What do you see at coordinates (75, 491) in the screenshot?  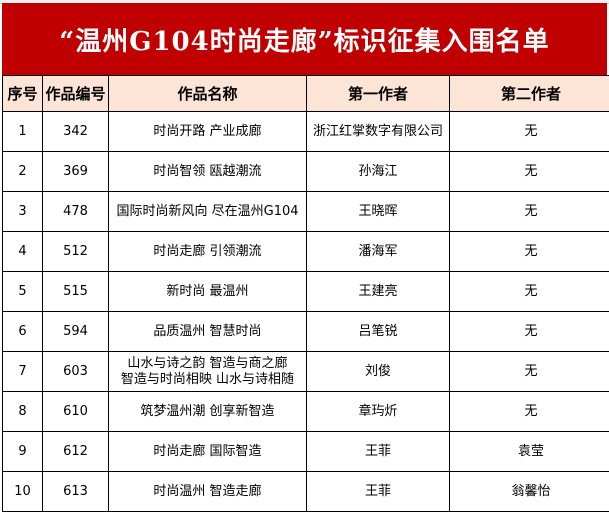 I see `cell-id: 613` at bounding box center [75, 491].